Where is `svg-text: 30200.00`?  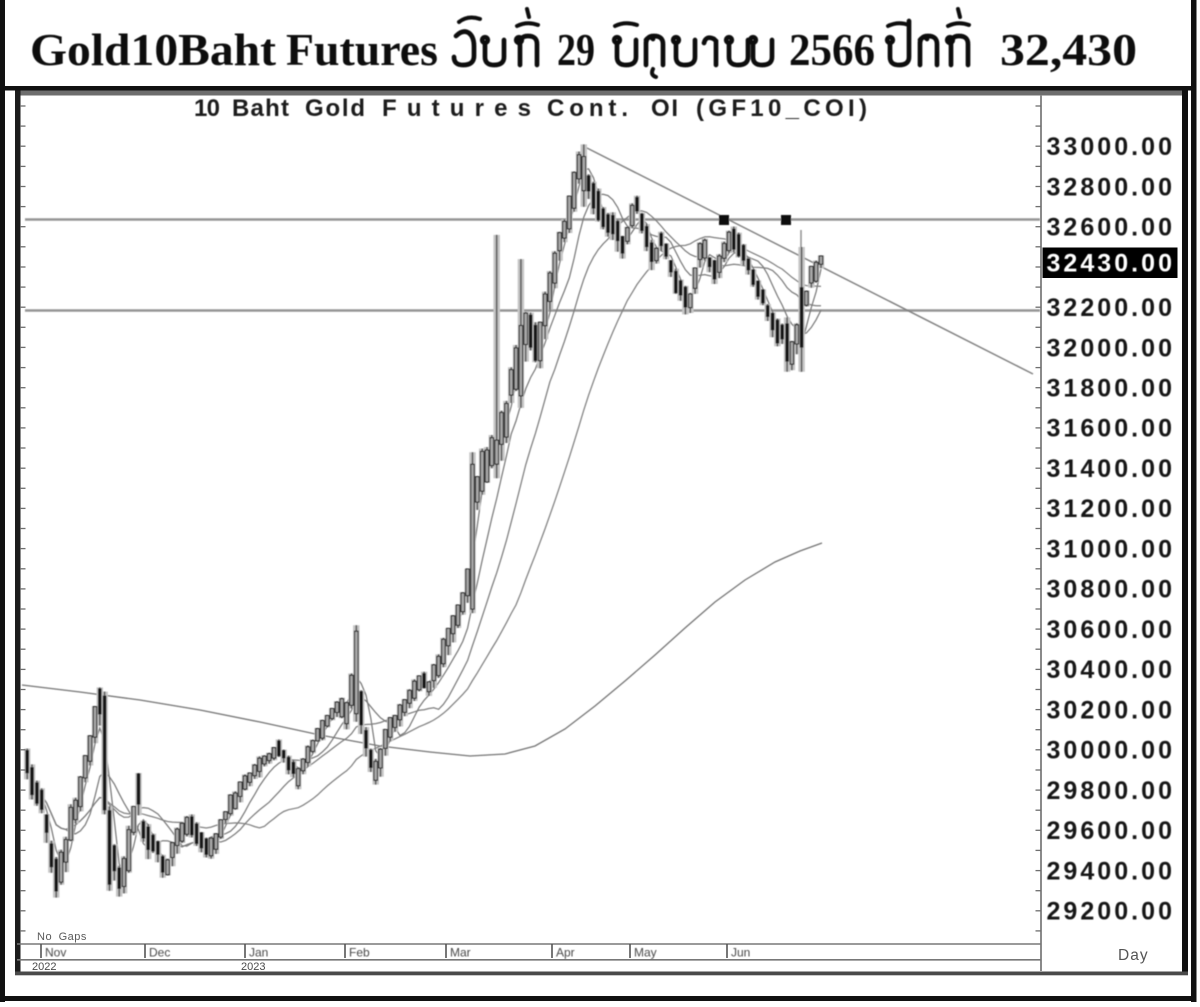 svg-text: 30200.00 is located at coordinates (1110, 710).